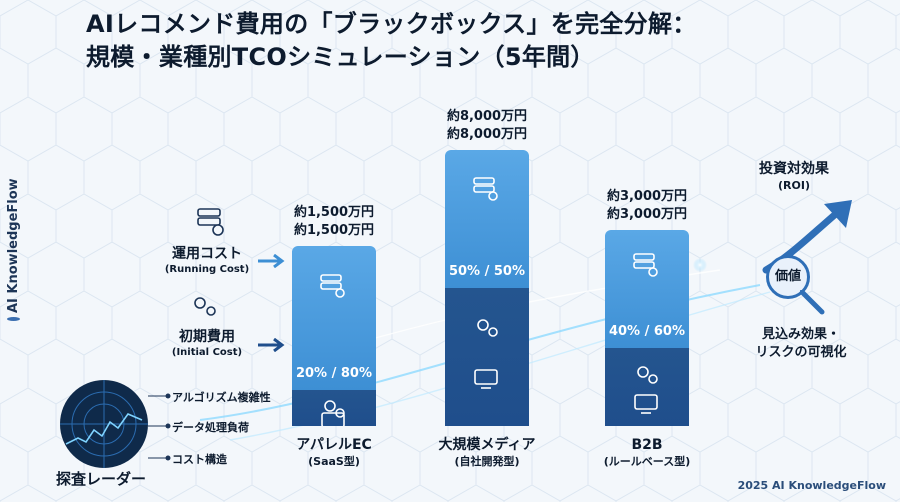 Image resolution: width=900 pixels, height=502 pixels. I want to click on legend-running-ja: 運用コスト, so click(207, 254).